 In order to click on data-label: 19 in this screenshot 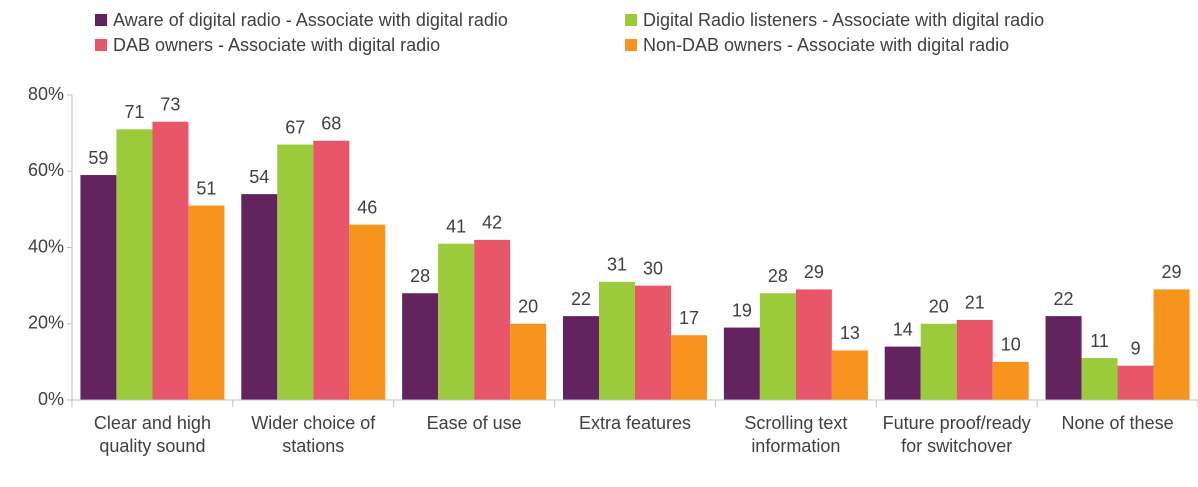, I will do `click(742, 310)`.